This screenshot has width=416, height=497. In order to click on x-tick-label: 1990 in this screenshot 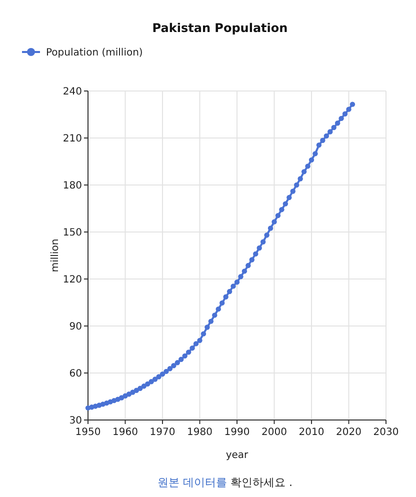, I will do `click(237, 432)`.